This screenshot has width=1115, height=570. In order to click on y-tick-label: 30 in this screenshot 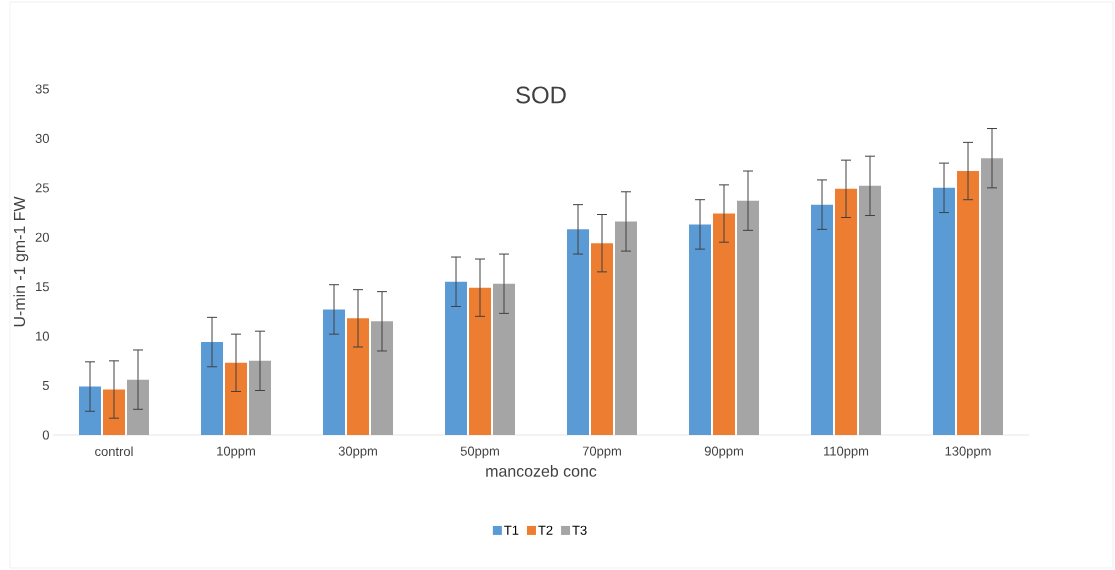, I will do `click(42, 138)`.